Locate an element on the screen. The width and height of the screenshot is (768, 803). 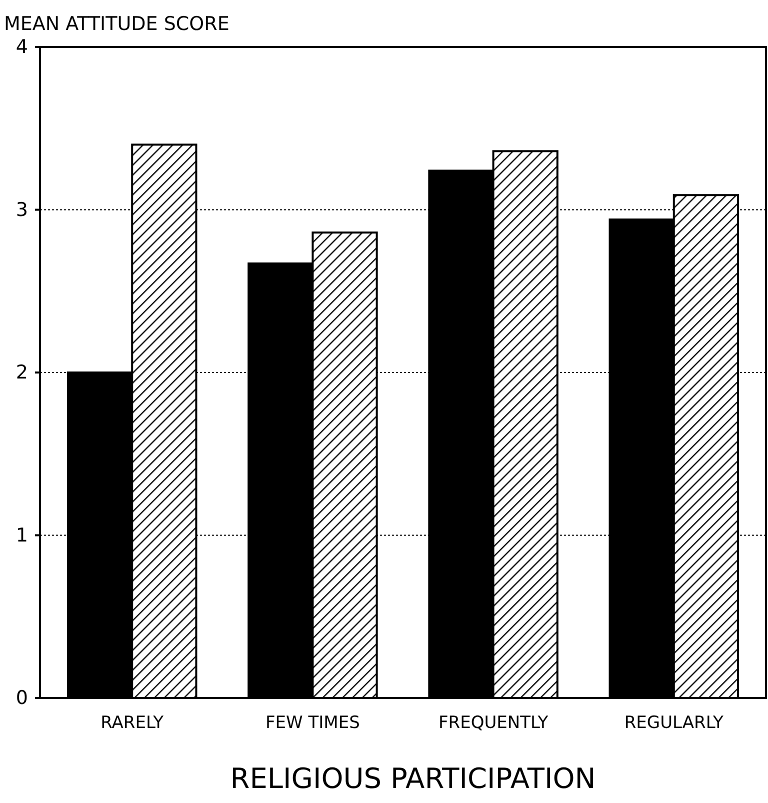
x-axis-title: RELIGIOUS PARTICIPATION is located at coordinates (413, 778).